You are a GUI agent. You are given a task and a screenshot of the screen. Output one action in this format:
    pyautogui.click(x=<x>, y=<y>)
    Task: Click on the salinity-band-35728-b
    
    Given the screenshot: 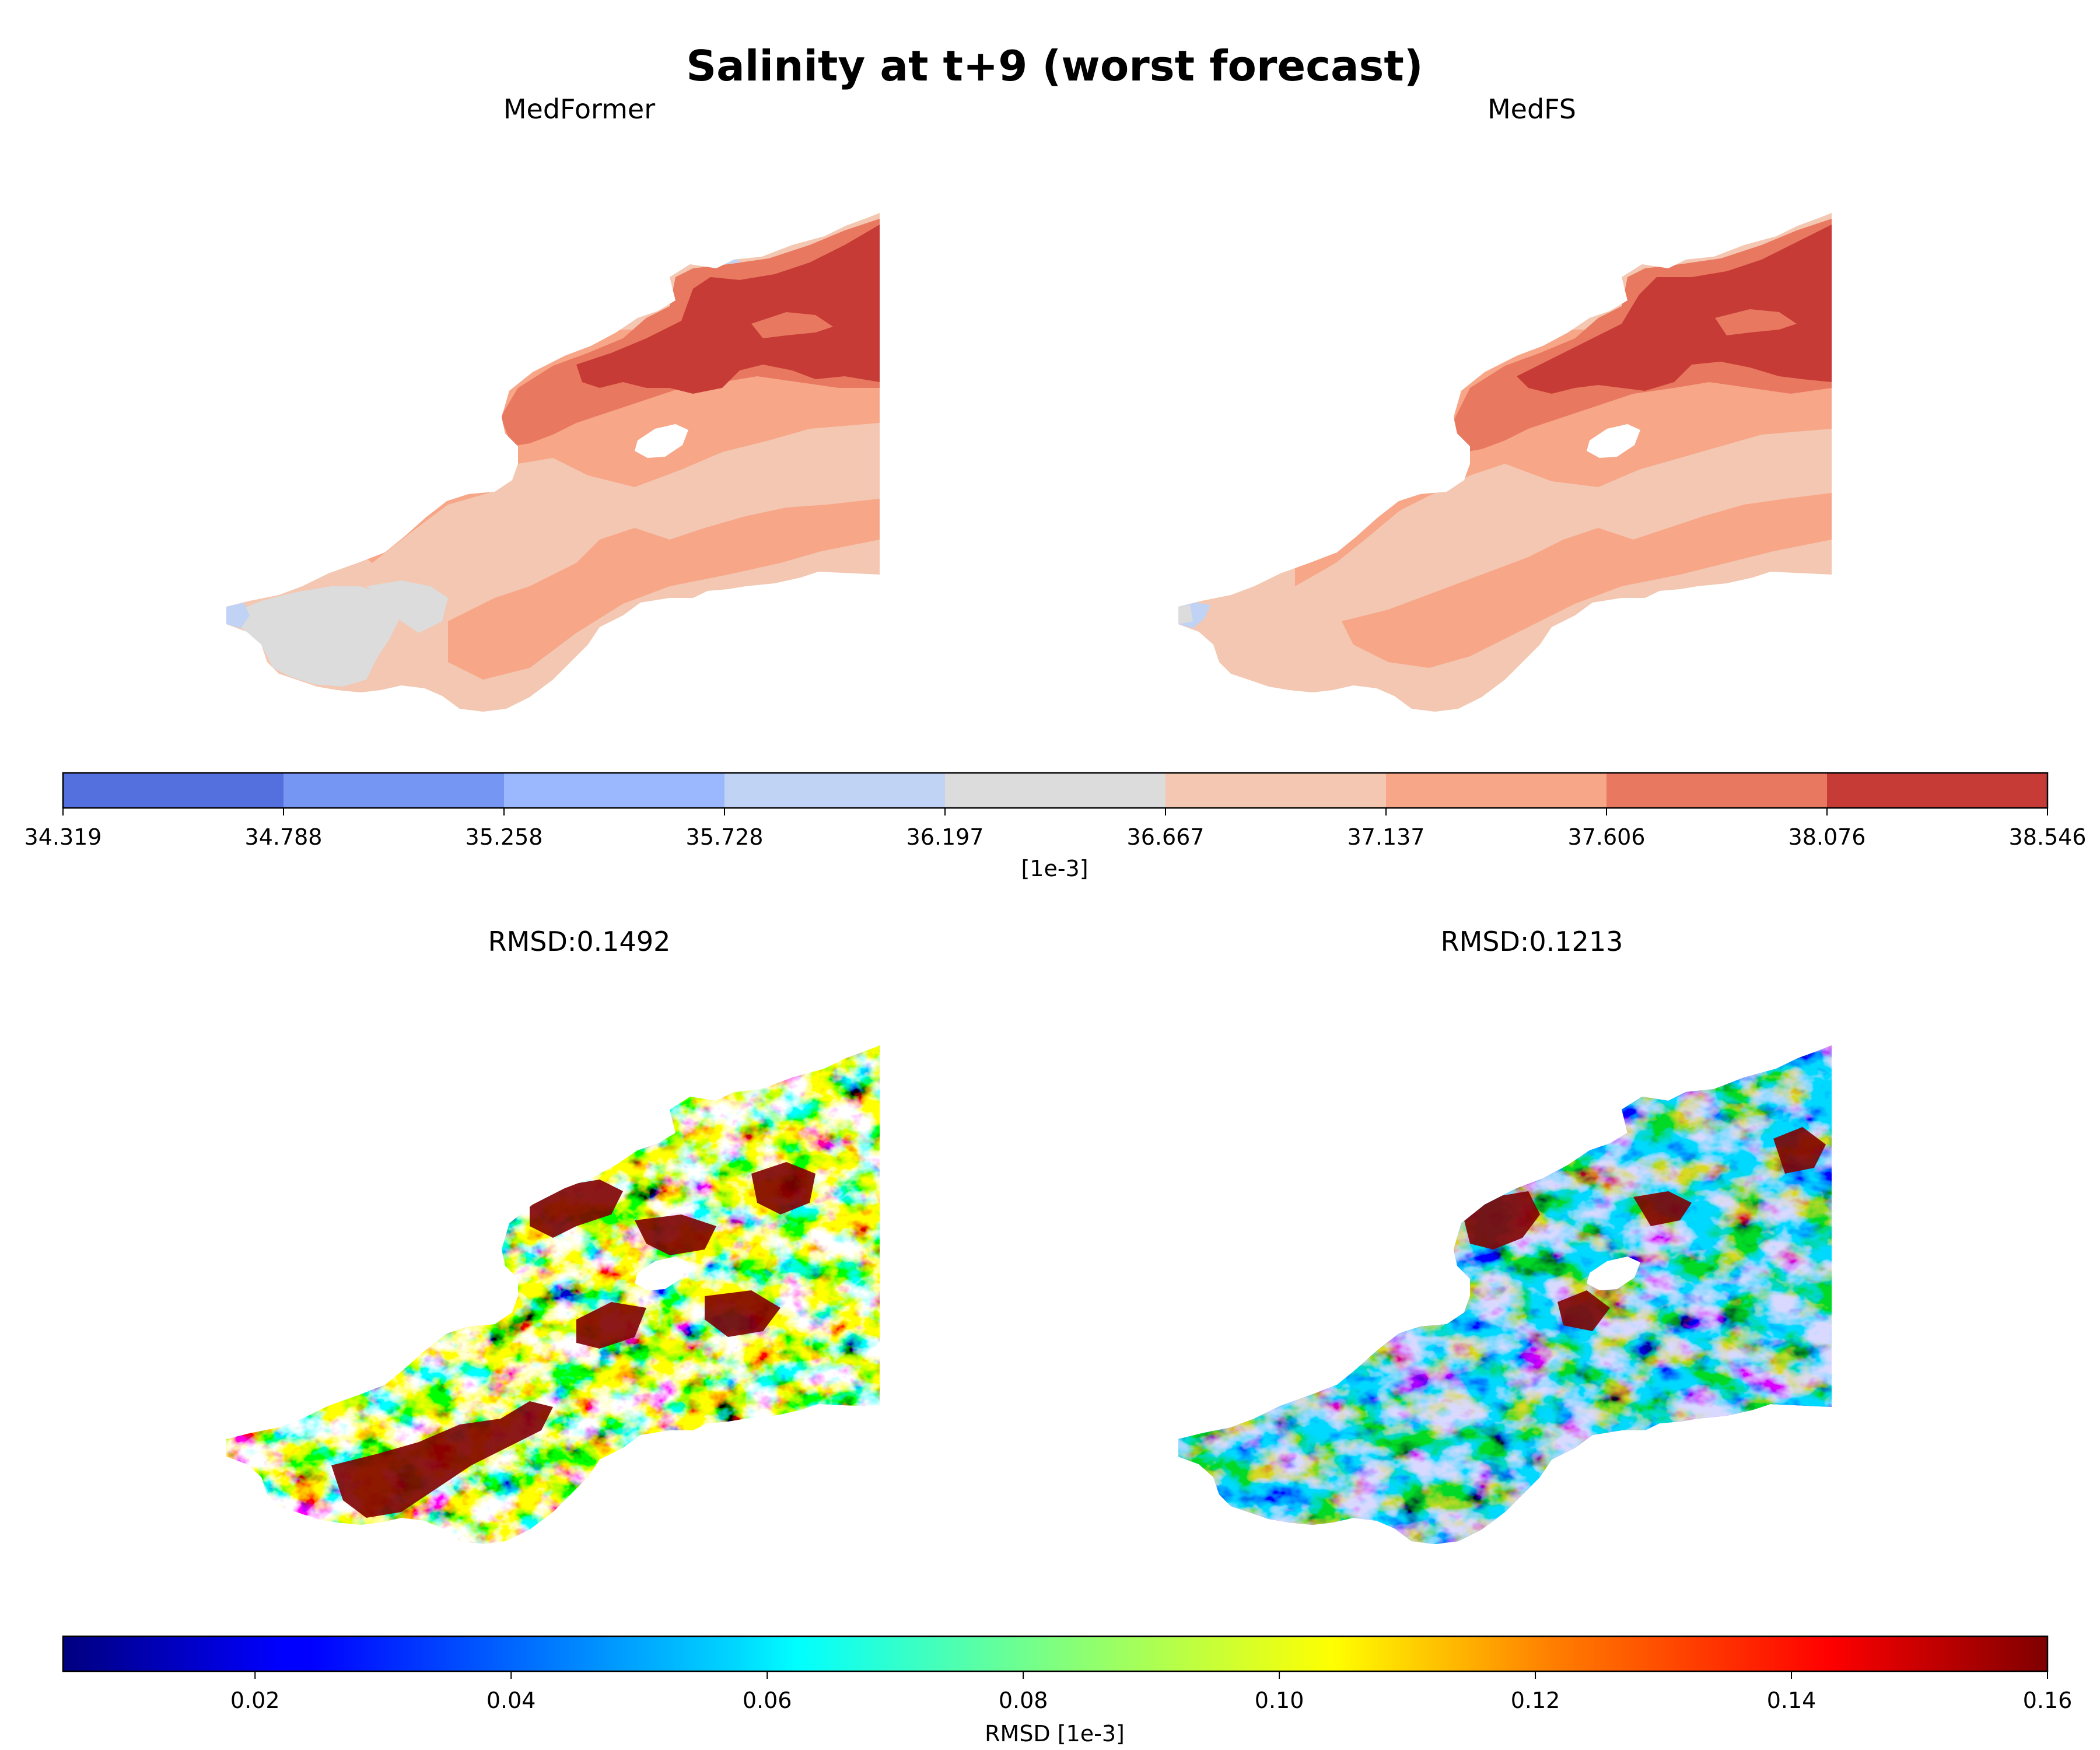 What is the action you would take?
    pyautogui.click(x=729, y=259)
    